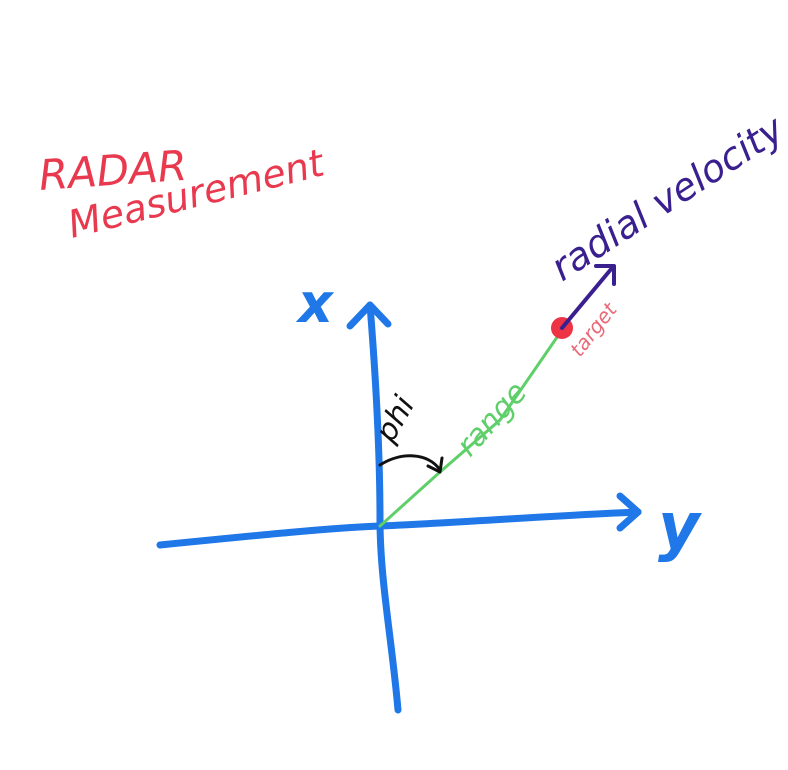  What do you see at coordinates (369, 315) in the screenshot?
I see `vertical-axis-arrowhead` at bounding box center [369, 315].